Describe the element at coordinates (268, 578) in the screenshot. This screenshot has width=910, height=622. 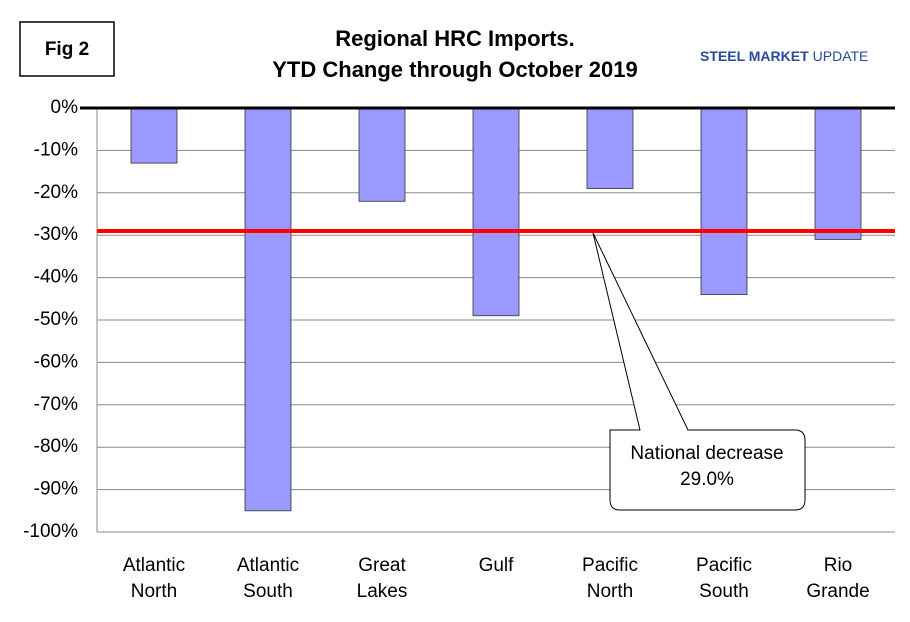
I see `x-tick-label: Atlantic South` at that location.